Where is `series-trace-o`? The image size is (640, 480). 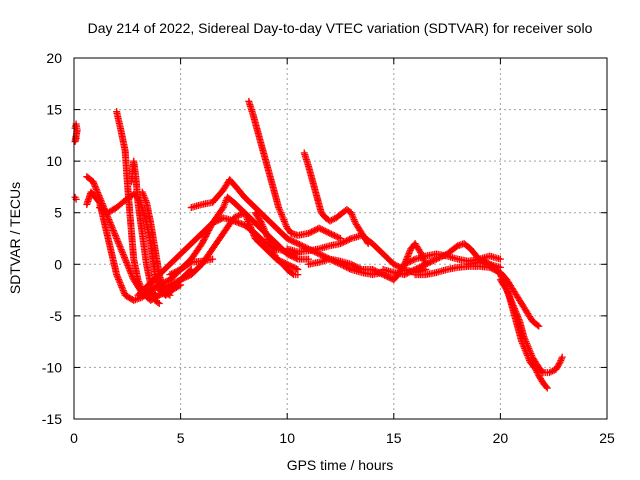
series-trace-o is located at coordinates (336, 198).